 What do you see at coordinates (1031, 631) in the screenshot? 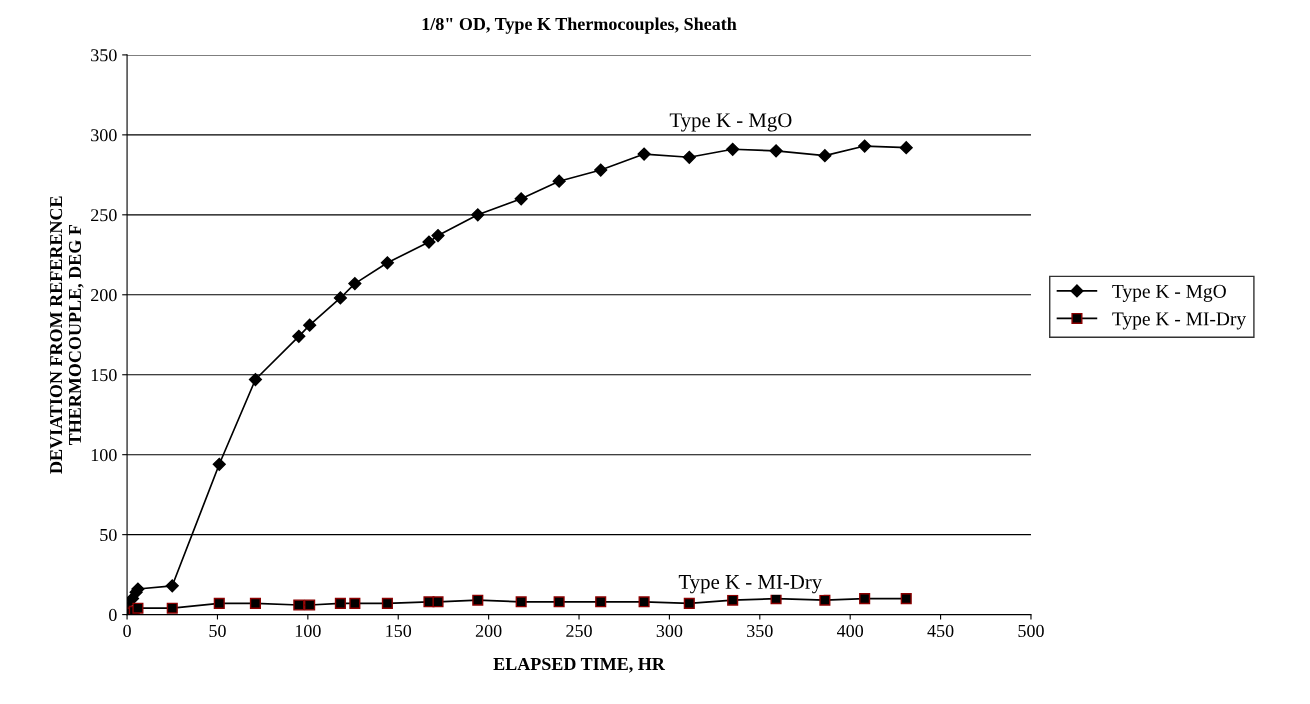
I see `x-tick-label: 500` at bounding box center [1031, 631].